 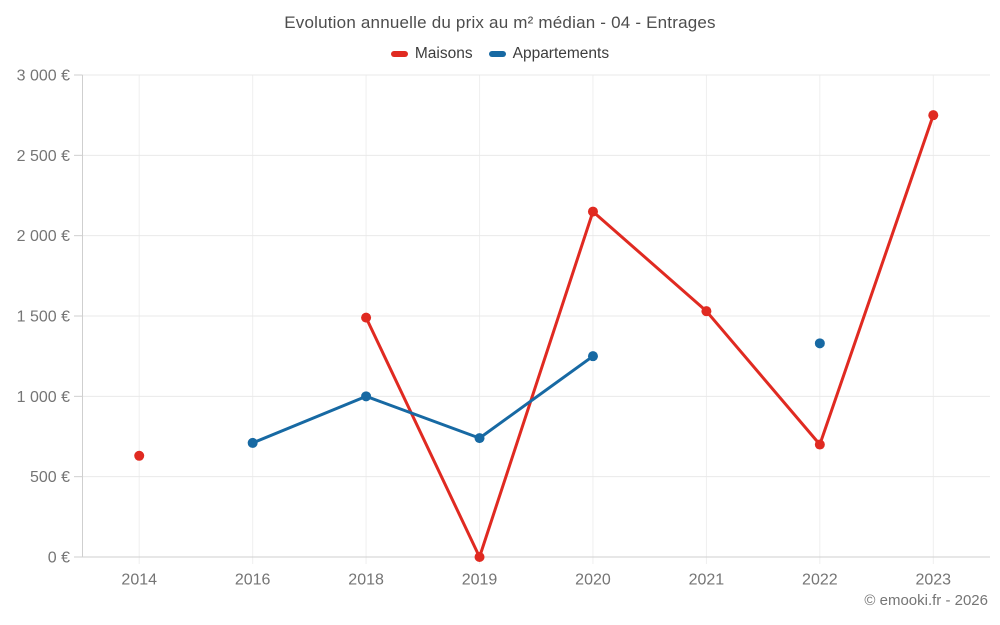 What do you see at coordinates (59, 558) in the screenshot?
I see `y-tick-label: 0 €` at bounding box center [59, 558].